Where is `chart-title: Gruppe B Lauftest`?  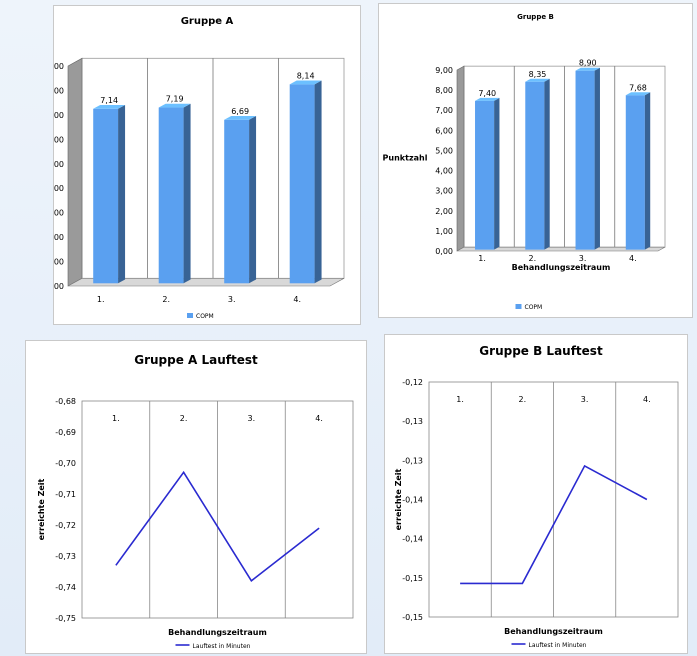 chart-title: Gruppe B Lauftest is located at coordinates (541, 351).